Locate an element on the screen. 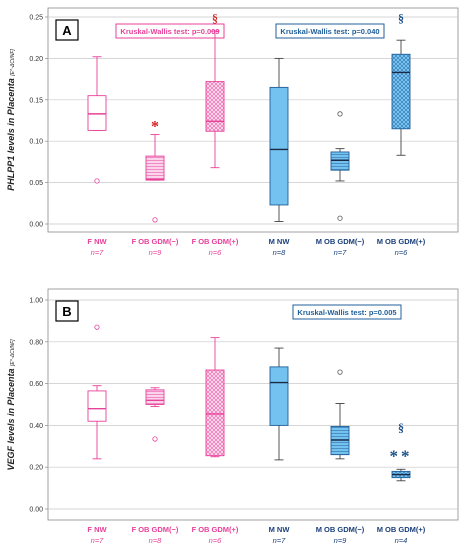 This screenshot has height=550, width=463. box-group: F OB GDM(−) n=9 * is located at coordinates (155, 188).